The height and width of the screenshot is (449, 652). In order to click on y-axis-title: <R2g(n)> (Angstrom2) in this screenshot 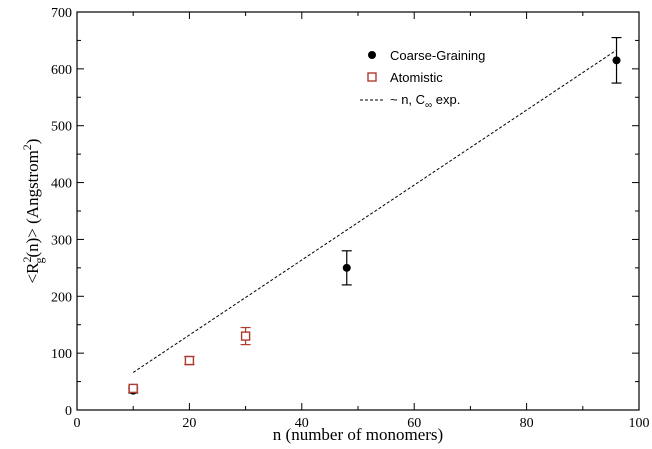, I will do `click(33, 211)`.